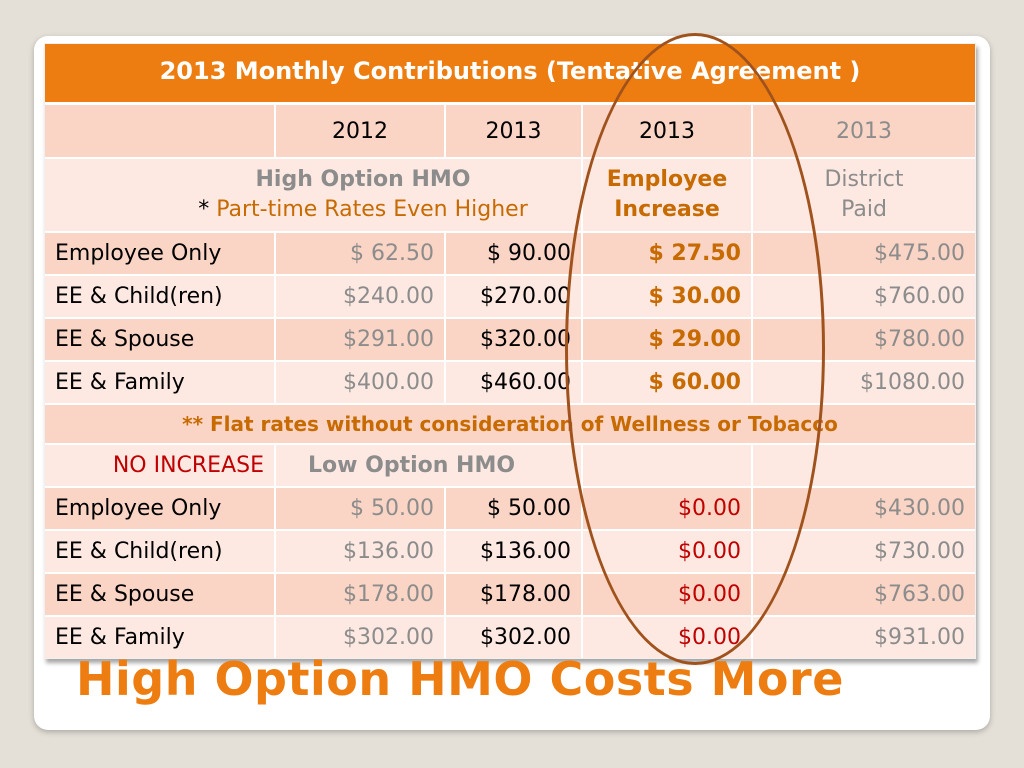  Describe the element at coordinates (361, 253) in the screenshot. I see `rate-2012: $ 62.50` at that location.